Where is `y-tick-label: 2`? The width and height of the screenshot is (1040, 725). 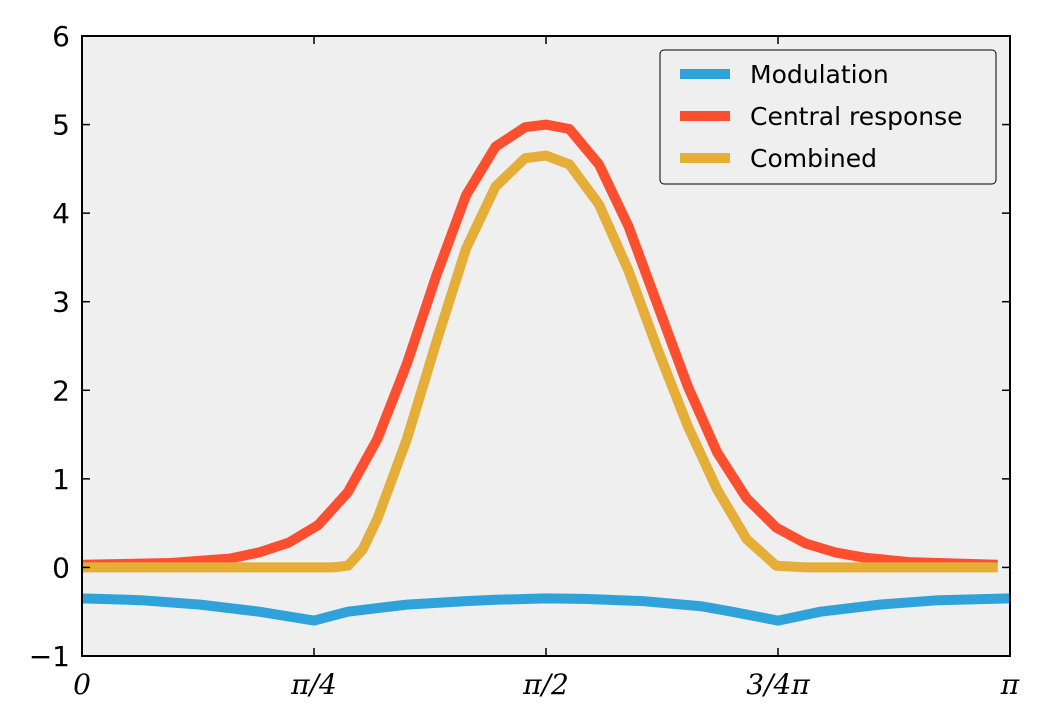 y-tick-label: 2 is located at coordinates (61, 390).